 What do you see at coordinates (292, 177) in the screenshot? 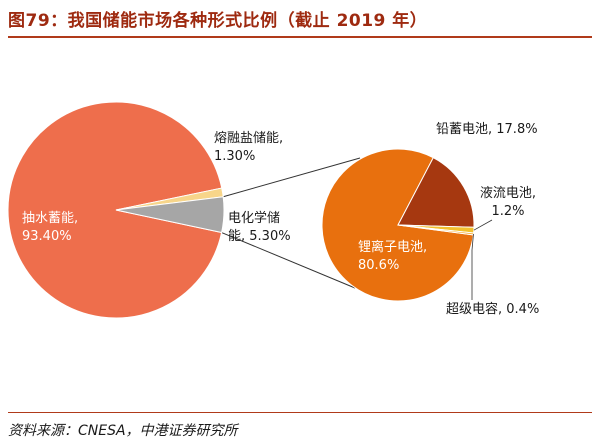
I see `connector-line-top` at bounding box center [292, 177].